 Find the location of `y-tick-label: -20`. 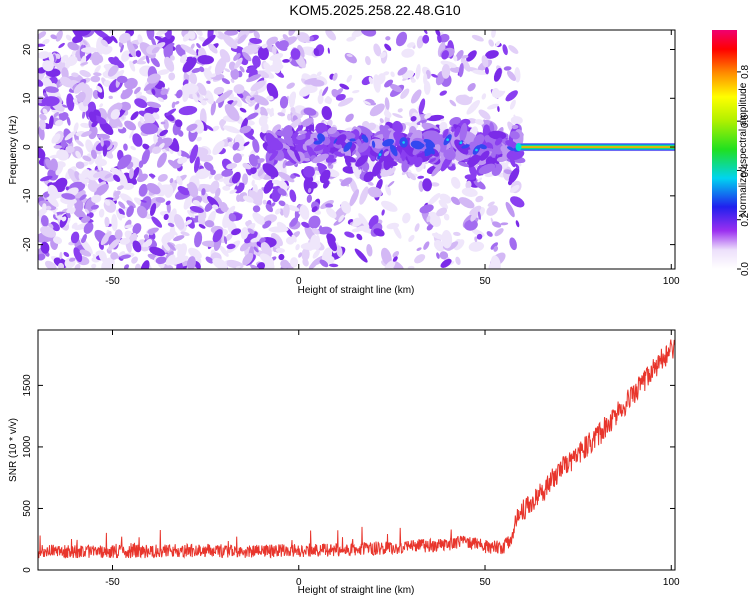

y-tick-label: -20 is located at coordinates (27, 244).